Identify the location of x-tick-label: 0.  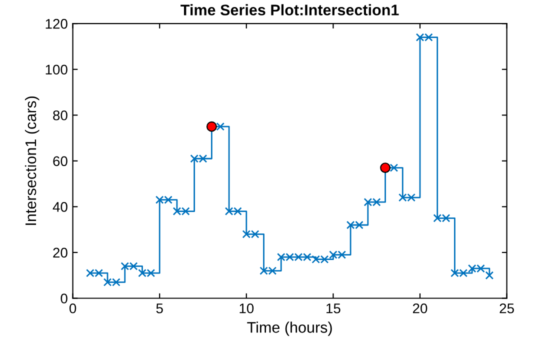
(72, 308).